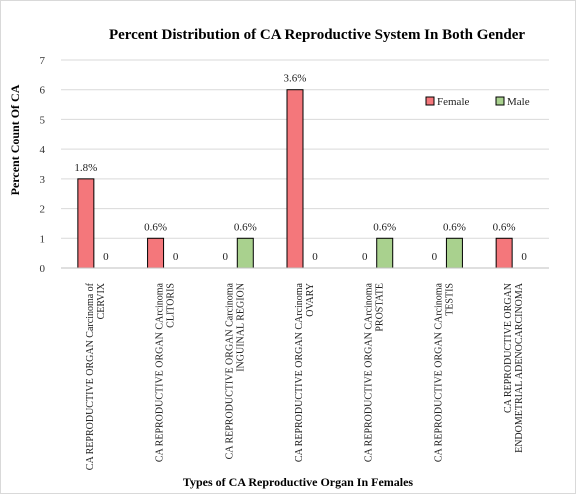 The width and height of the screenshot is (576, 494). I want to click on svg-text:CA REPRODUCTIVE ORGAN CArcino: CA REPRODUCTIVE ORGAN CArcinomaOVARY, so click(305, 372).